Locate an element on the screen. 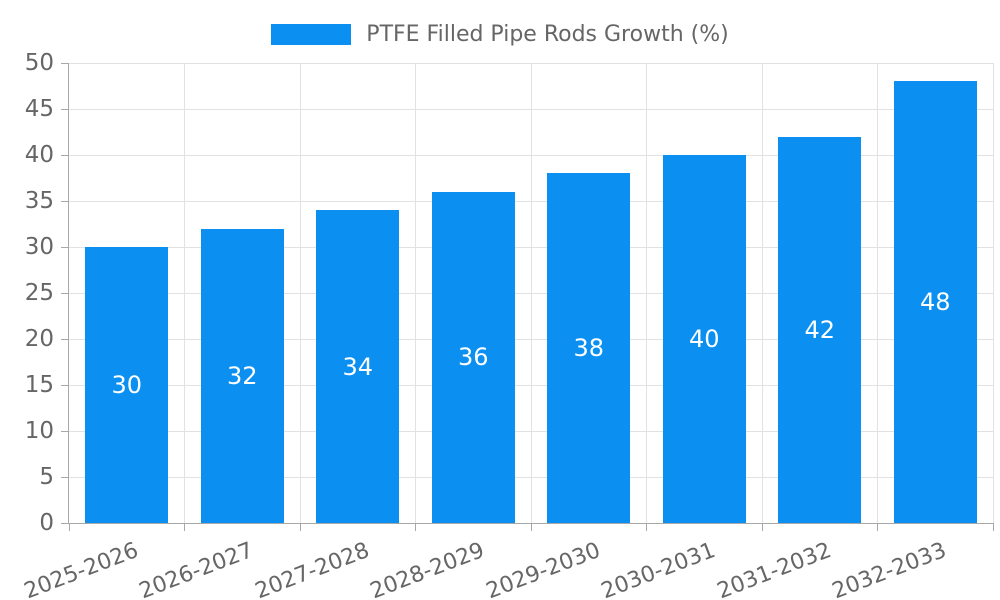 Image resolution: width=1000 pixels, height=600 pixels. bar: 42 is located at coordinates (820, 329).